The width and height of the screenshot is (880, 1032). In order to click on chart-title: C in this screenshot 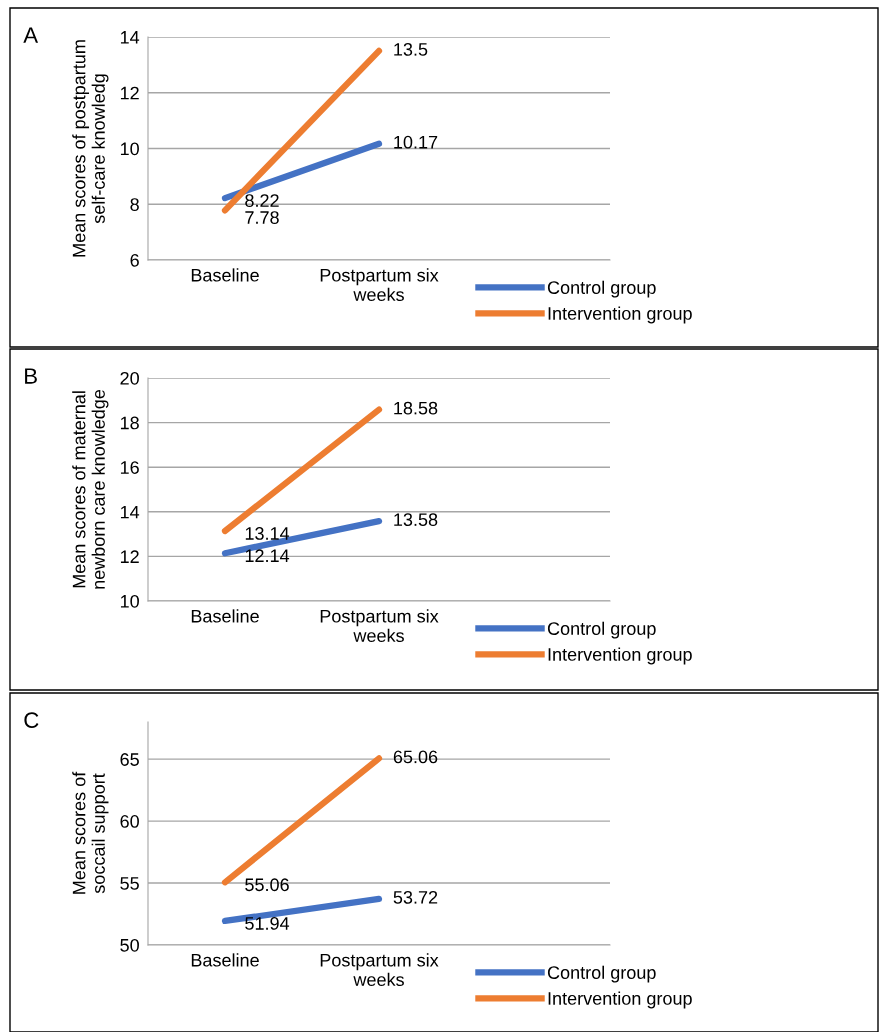, I will do `click(31, 720)`.